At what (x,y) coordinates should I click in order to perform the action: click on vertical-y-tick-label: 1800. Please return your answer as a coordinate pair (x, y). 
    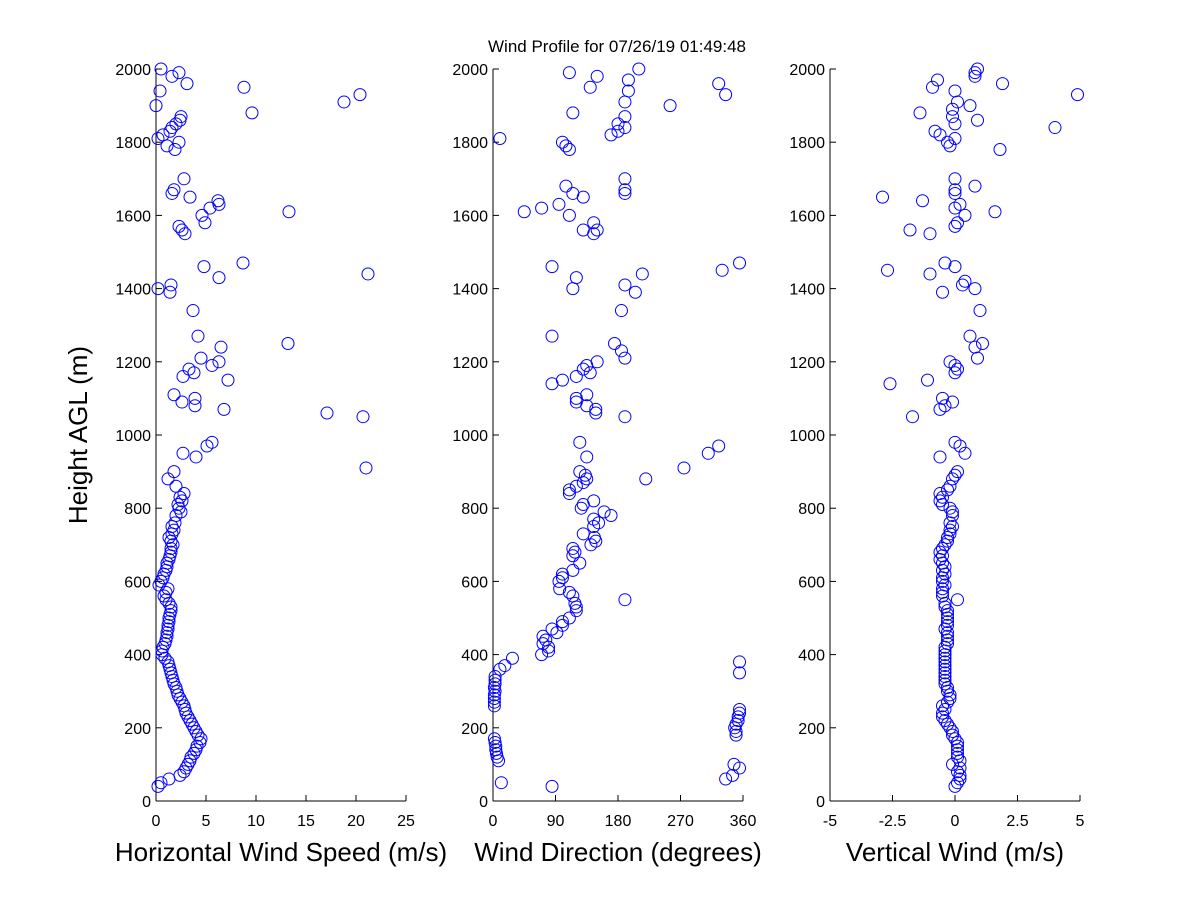
    Looking at the image, I should click on (807, 143).